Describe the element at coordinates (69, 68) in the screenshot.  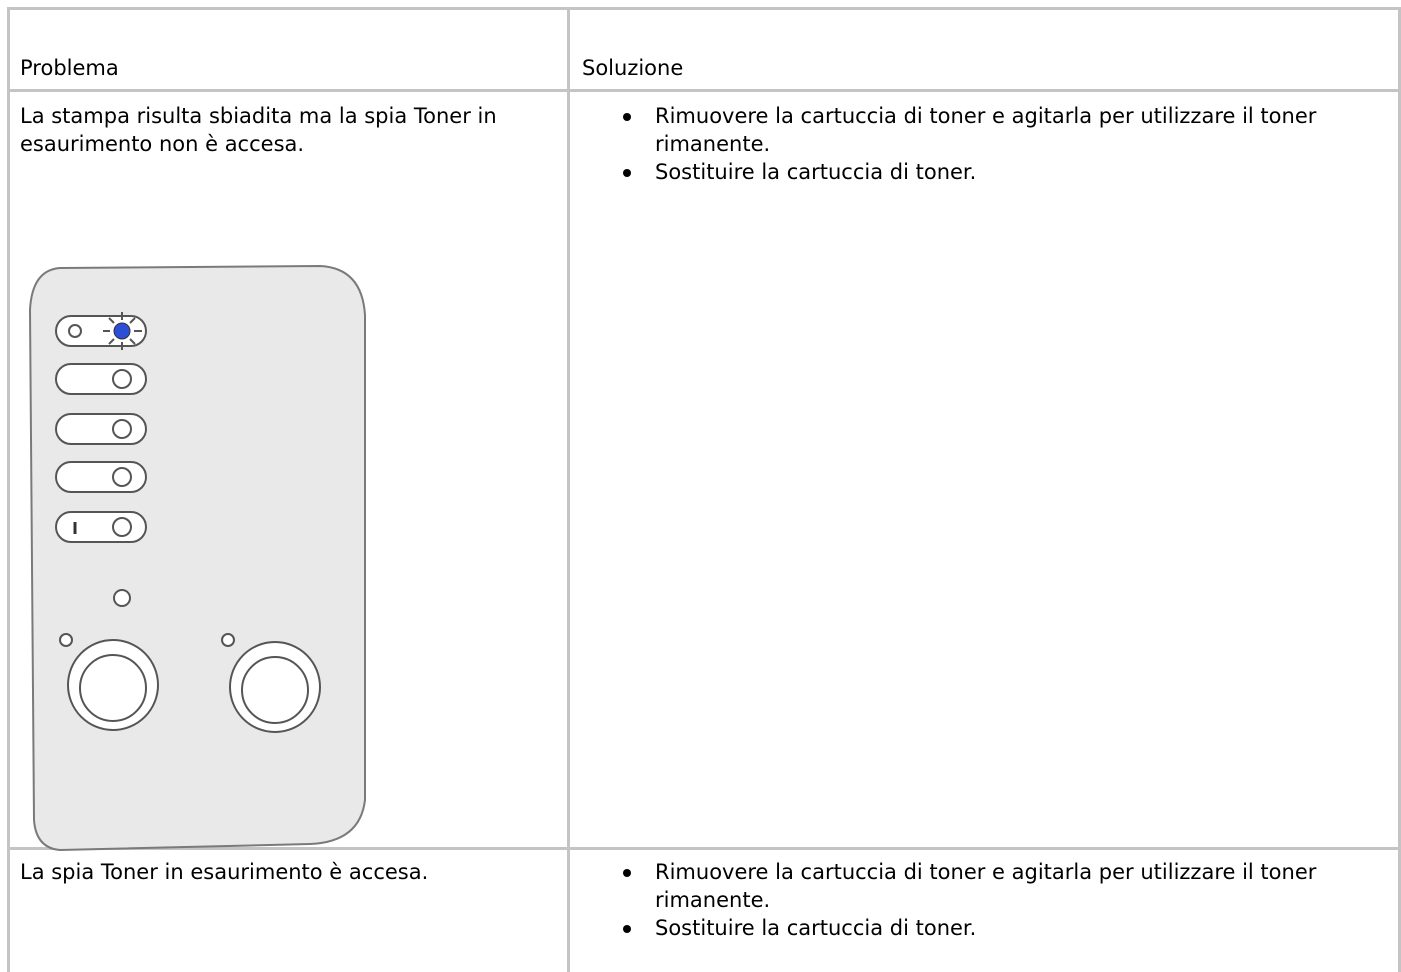
I see `header-cell: Problema` at that location.